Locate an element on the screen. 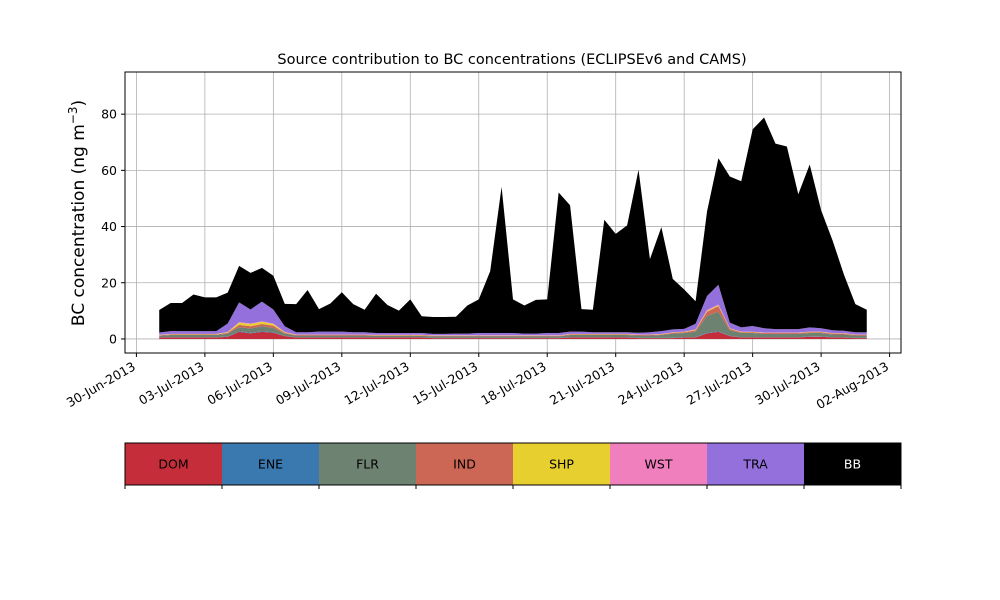 This screenshot has width=1000, height=600. legend-label-shp: SHP is located at coordinates (561, 464).